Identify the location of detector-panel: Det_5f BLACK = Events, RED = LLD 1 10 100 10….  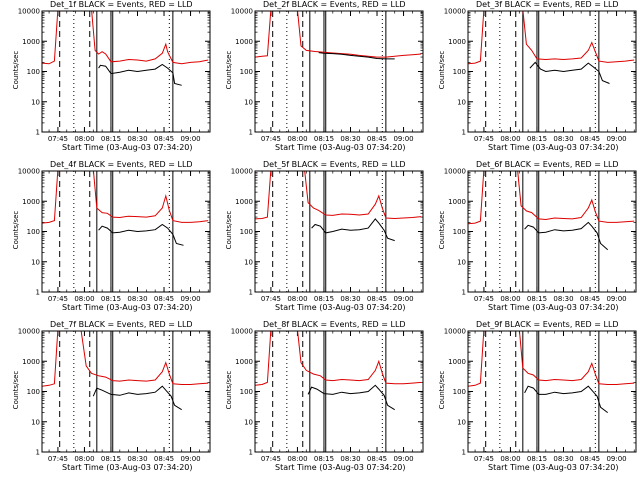
(319, 240).